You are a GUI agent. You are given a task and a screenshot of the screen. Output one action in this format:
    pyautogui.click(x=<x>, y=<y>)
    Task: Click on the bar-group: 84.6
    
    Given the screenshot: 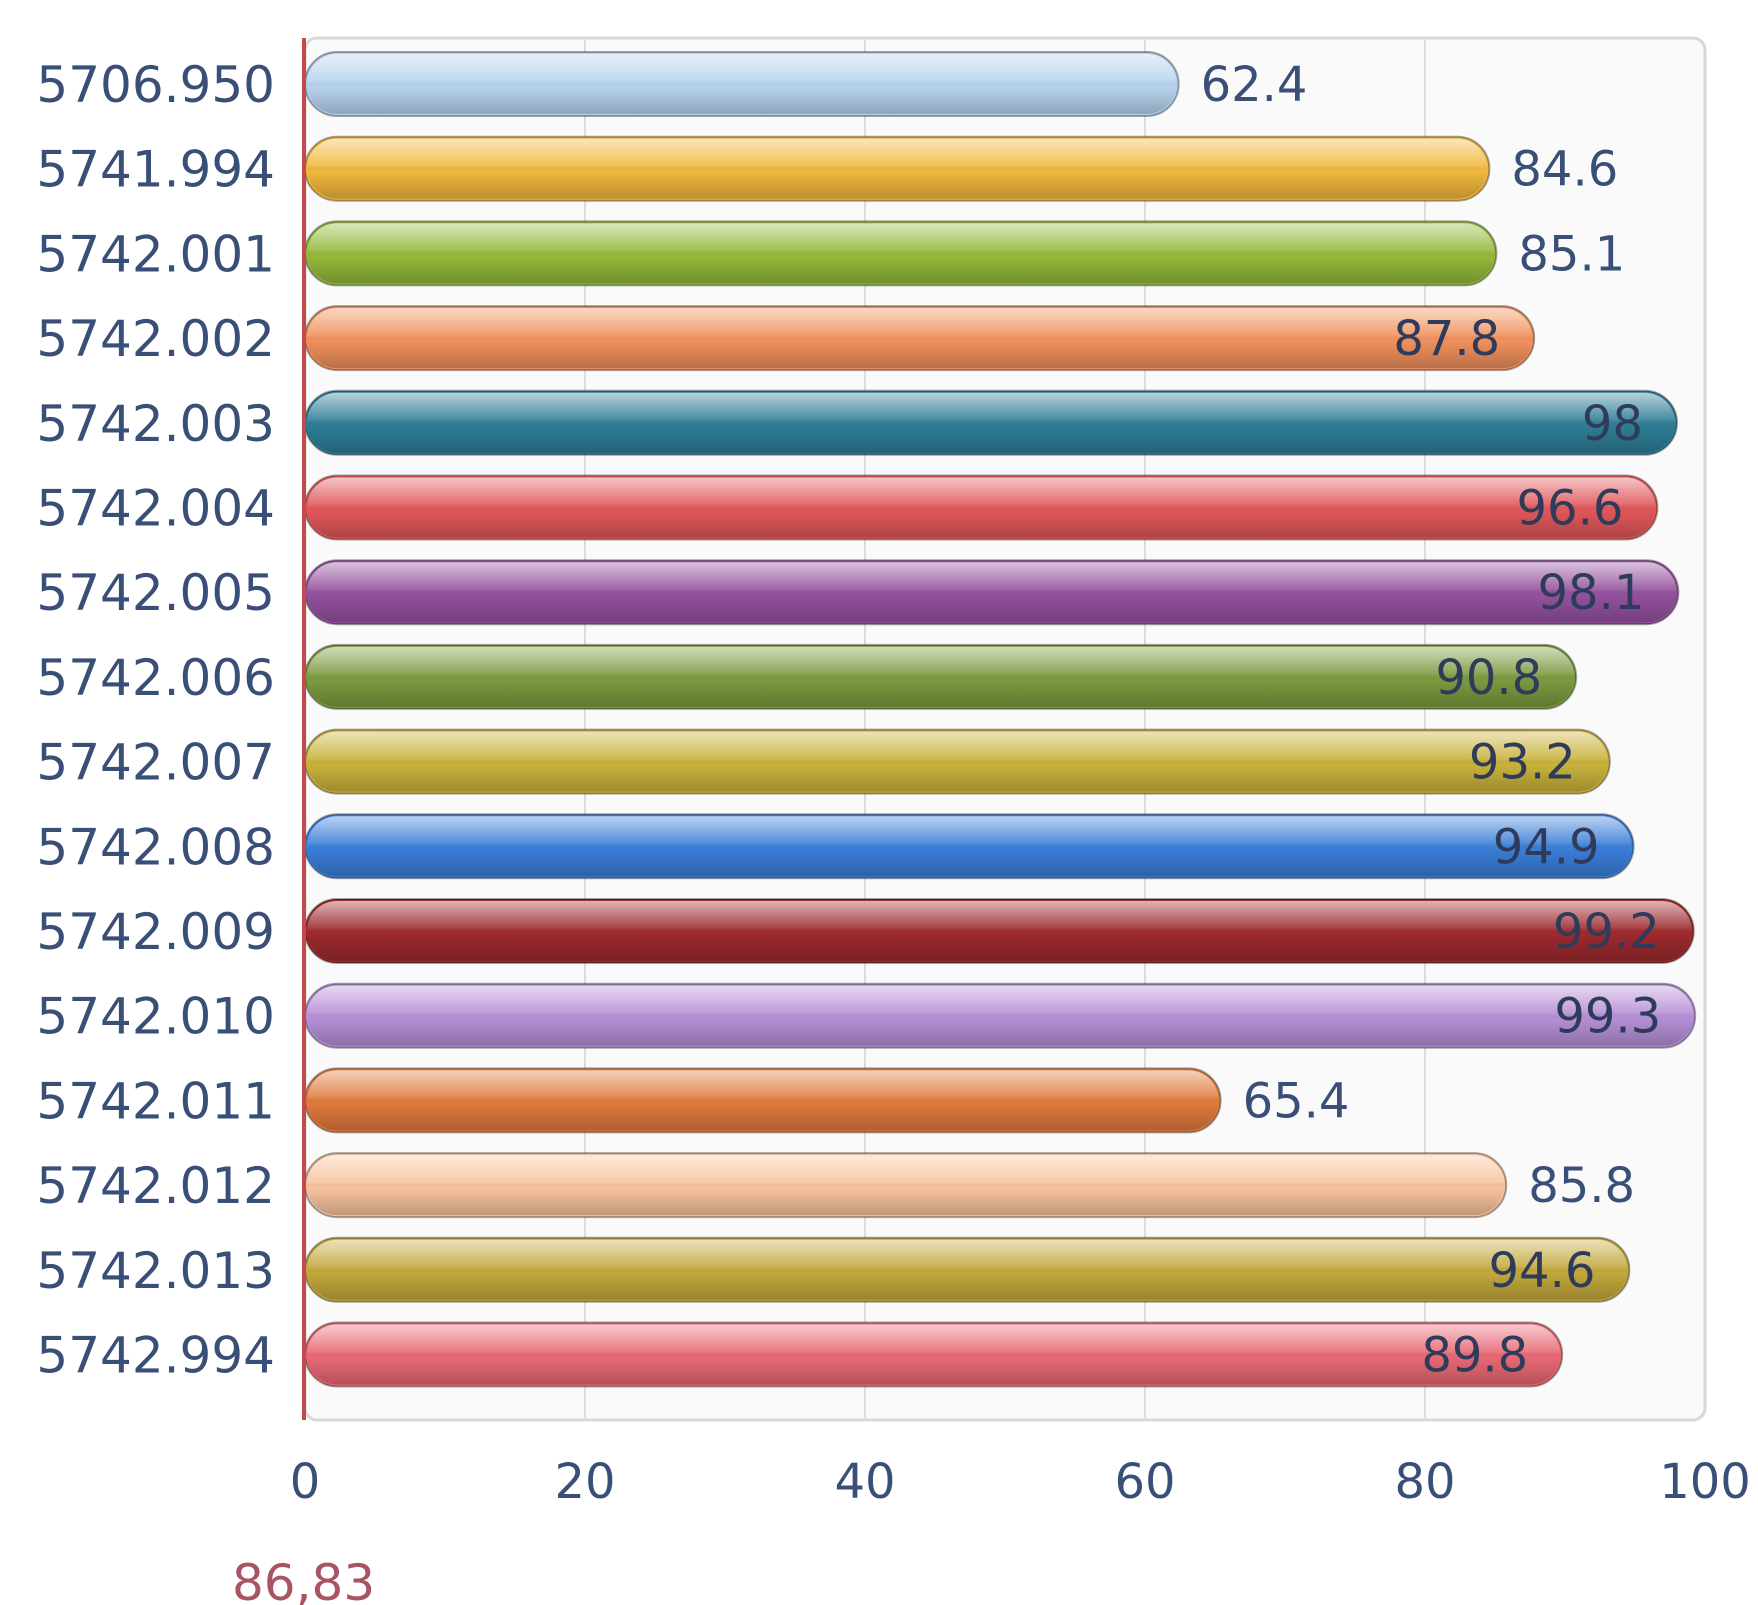 What is the action you would take?
    pyautogui.click(x=961, y=168)
    